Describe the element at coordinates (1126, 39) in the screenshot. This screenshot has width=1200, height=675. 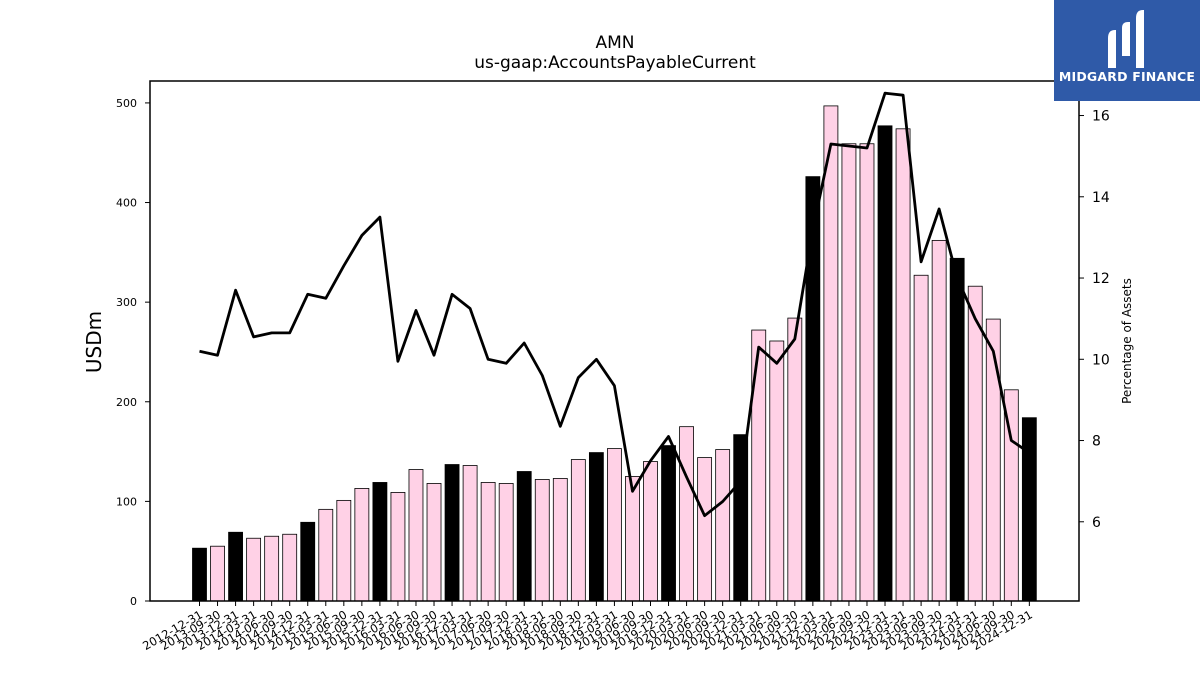
I see `logo-mark-icon` at that location.